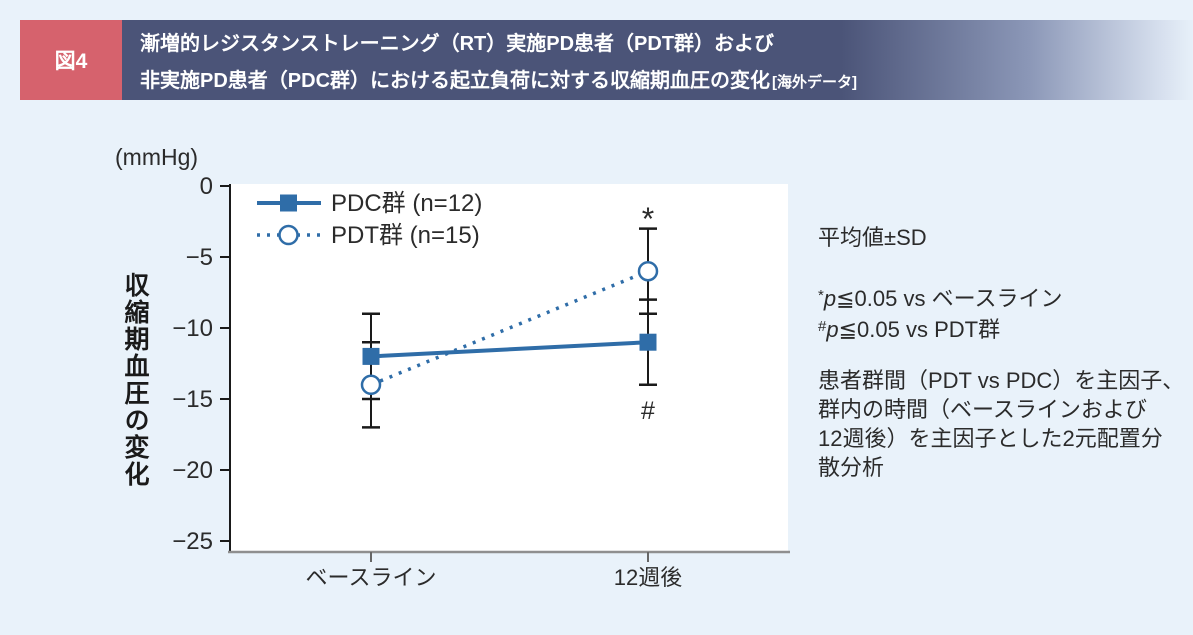 Image resolution: width=1193 pixels, height=635 pixels. What do you see at coordinates (1001, 380) in the screenshot?
I see `analysis-line: 患者群間（PDT vs PDC）を主因子、` at bounding box center [1001, 380].